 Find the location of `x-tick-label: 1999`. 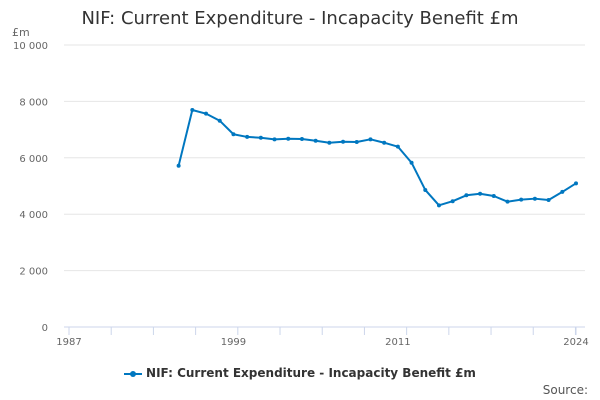

x-tick-label: 1999 is located at coordinates (233, 342).